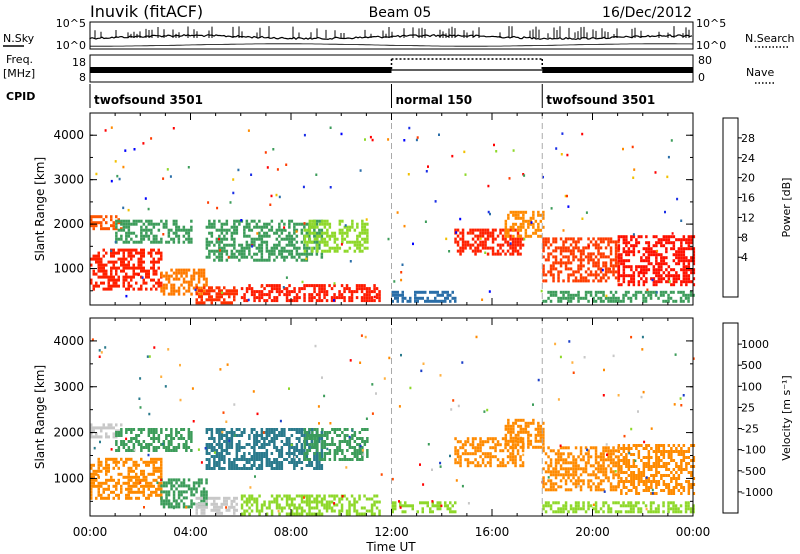 The width and height of the screenshot is (800, 554). Describe the element at coordinates (68, 135) in the screenshot. I see `y-tick-label: 4000` at that location.